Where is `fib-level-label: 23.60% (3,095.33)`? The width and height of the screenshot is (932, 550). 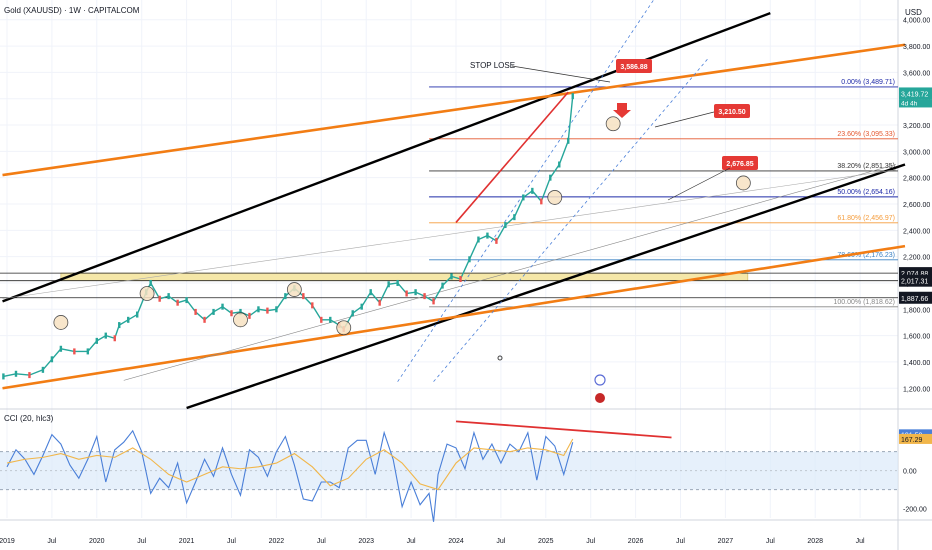 fib-level-label: 23.60% (3,095.33) is located at coordinates (866, 134).